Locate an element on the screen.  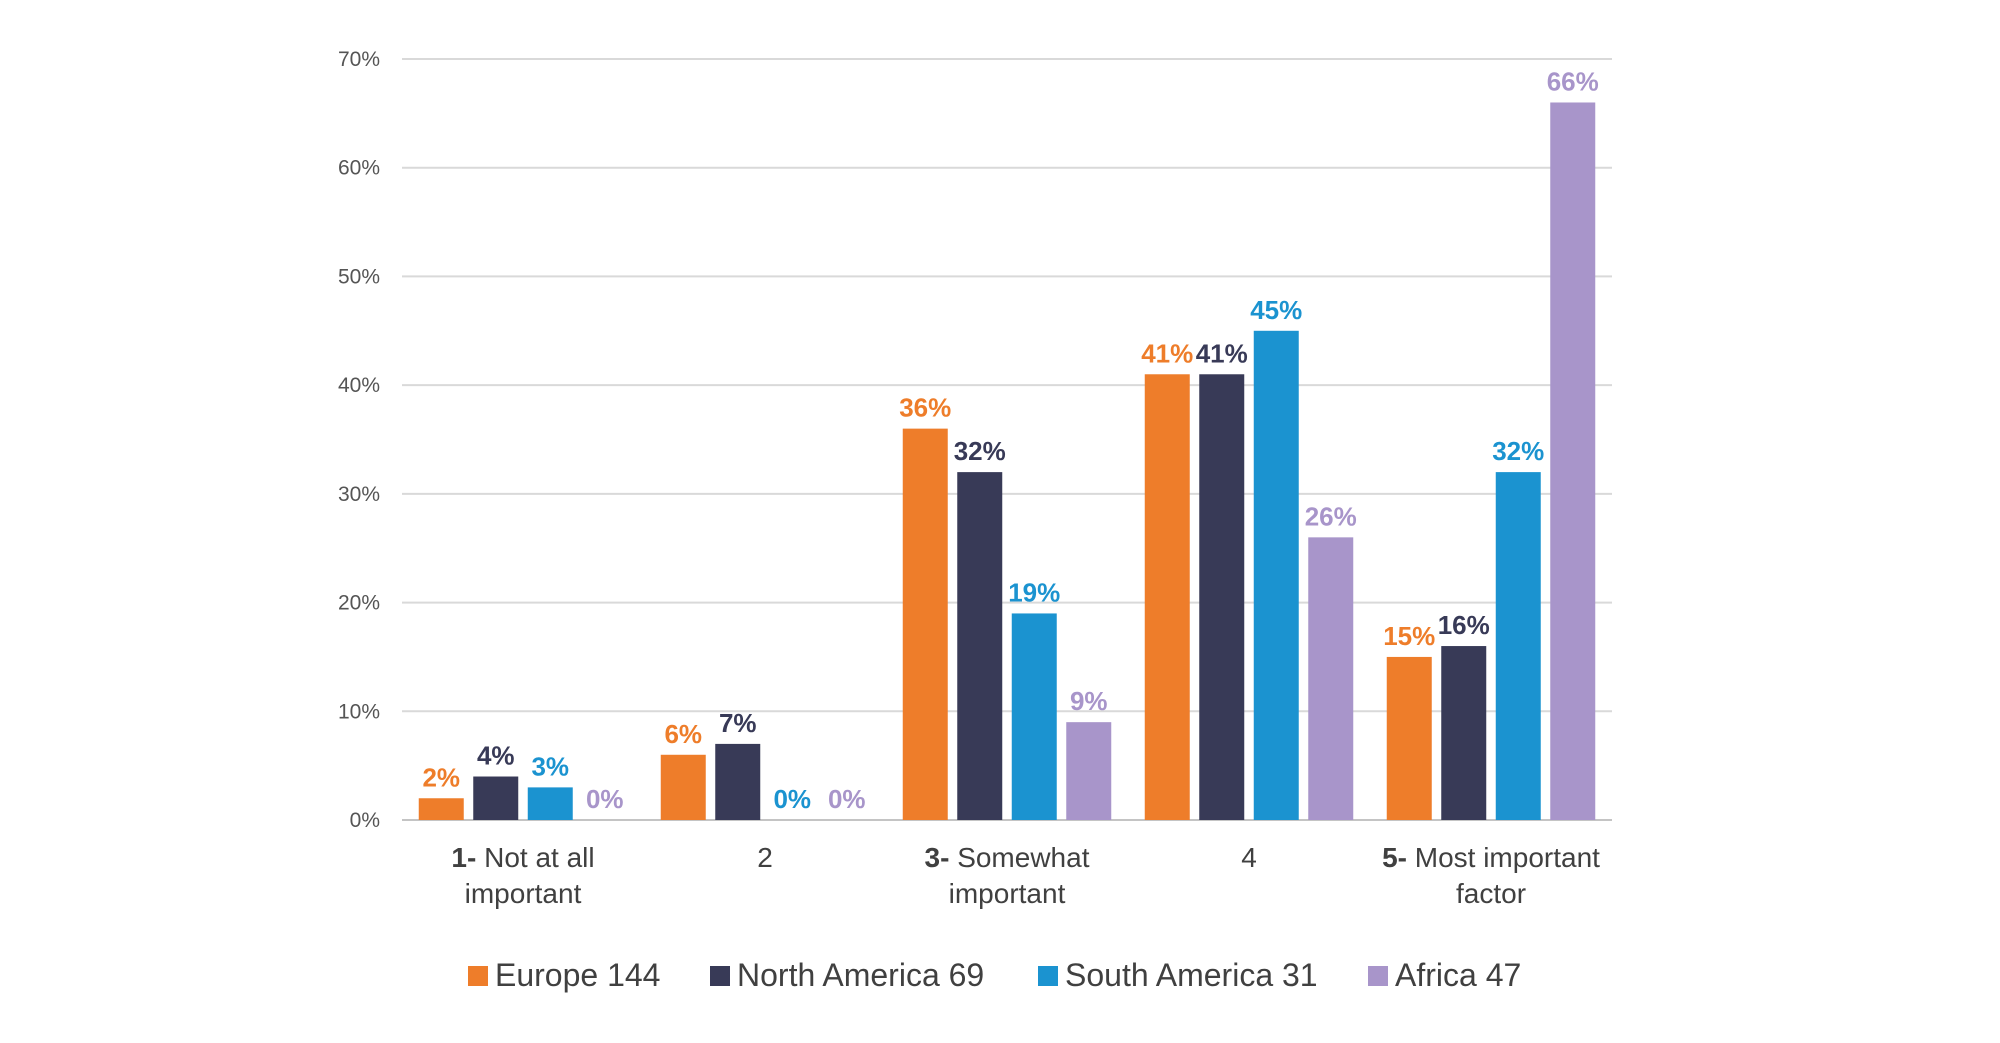
legend-label: South America 31 is located at coordinates (1191, 975).